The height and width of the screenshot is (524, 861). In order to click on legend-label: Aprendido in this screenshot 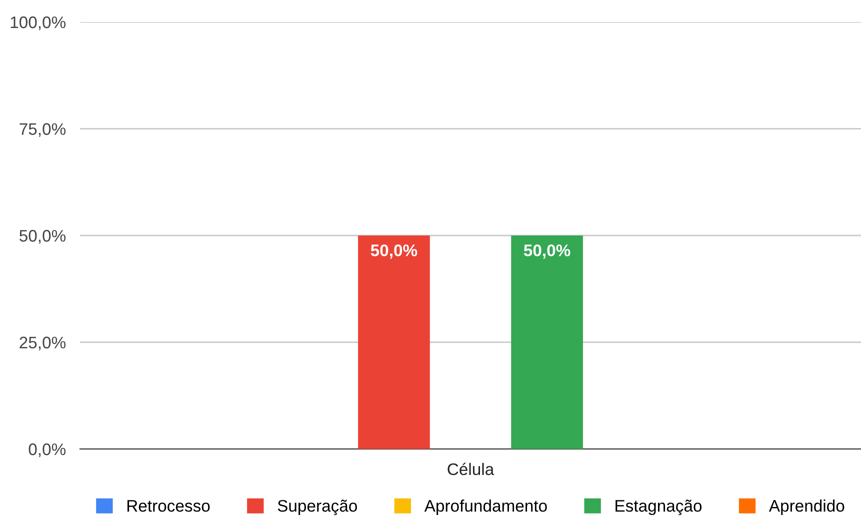, I will do `click(806, 508)`.